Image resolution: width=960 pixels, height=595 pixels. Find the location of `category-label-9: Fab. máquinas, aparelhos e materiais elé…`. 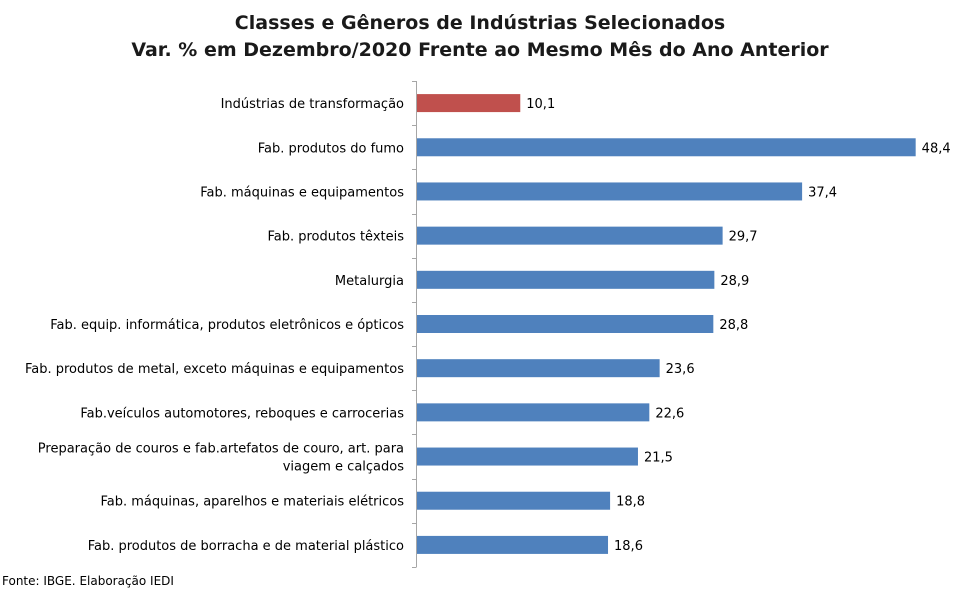

category-label-9: Fab. máquinas, aparelhos e materiais elé… is located at coordinates (252, 502).